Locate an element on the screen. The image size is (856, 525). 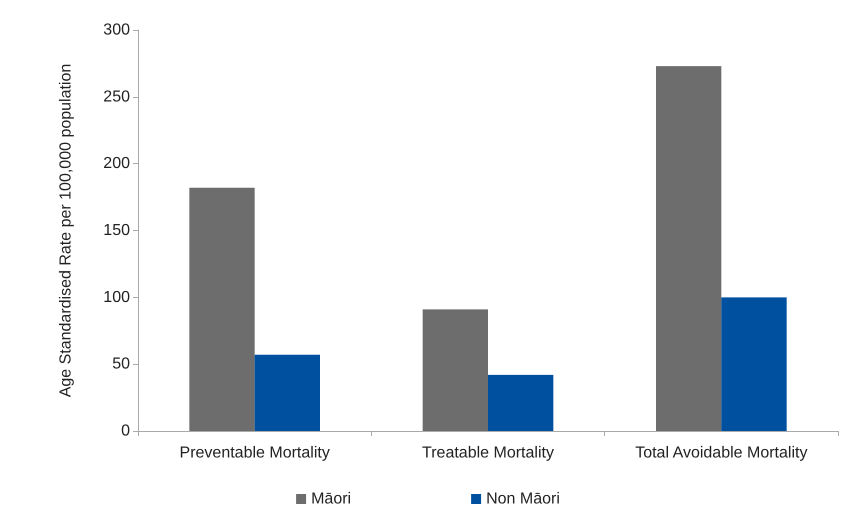
legend-label: Māori is located at coordinates (331, 499).